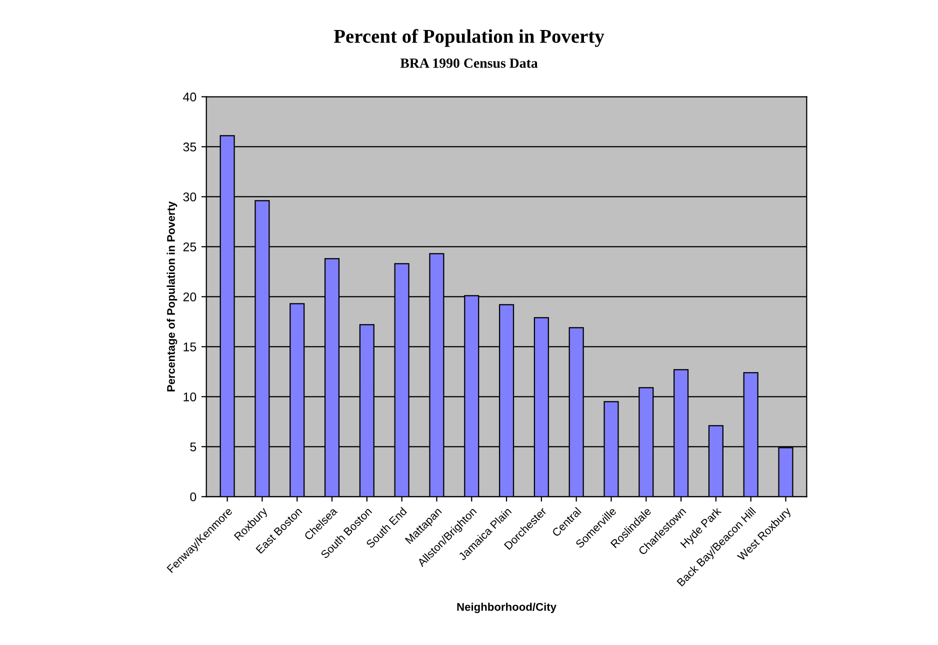  Describe the element at coordinates (189, 97) in the screenshot. I see `y-tick-label: 40` at that location.